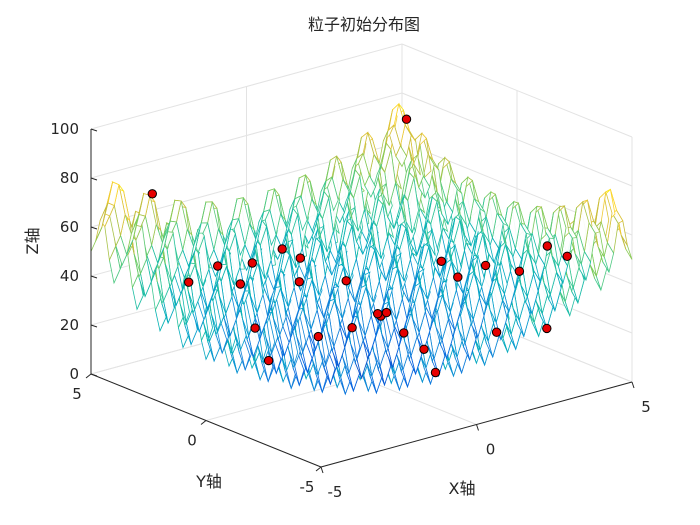 The image size is (700, 525). Describe the element at coordinates (77, 394) in the screenshot. I see `y-tick-label: 5` at that location.